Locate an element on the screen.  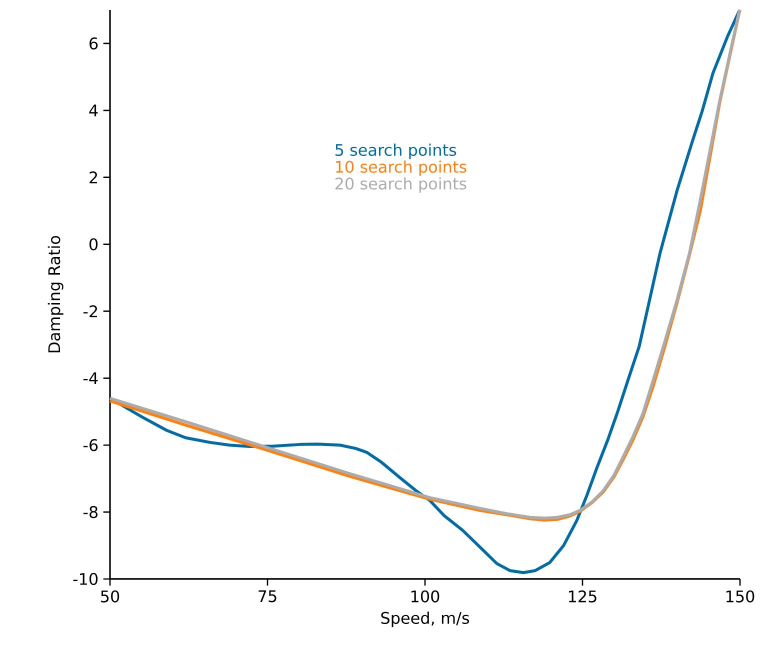
y-tick-label: 2 is located at coordinates (94, 177).